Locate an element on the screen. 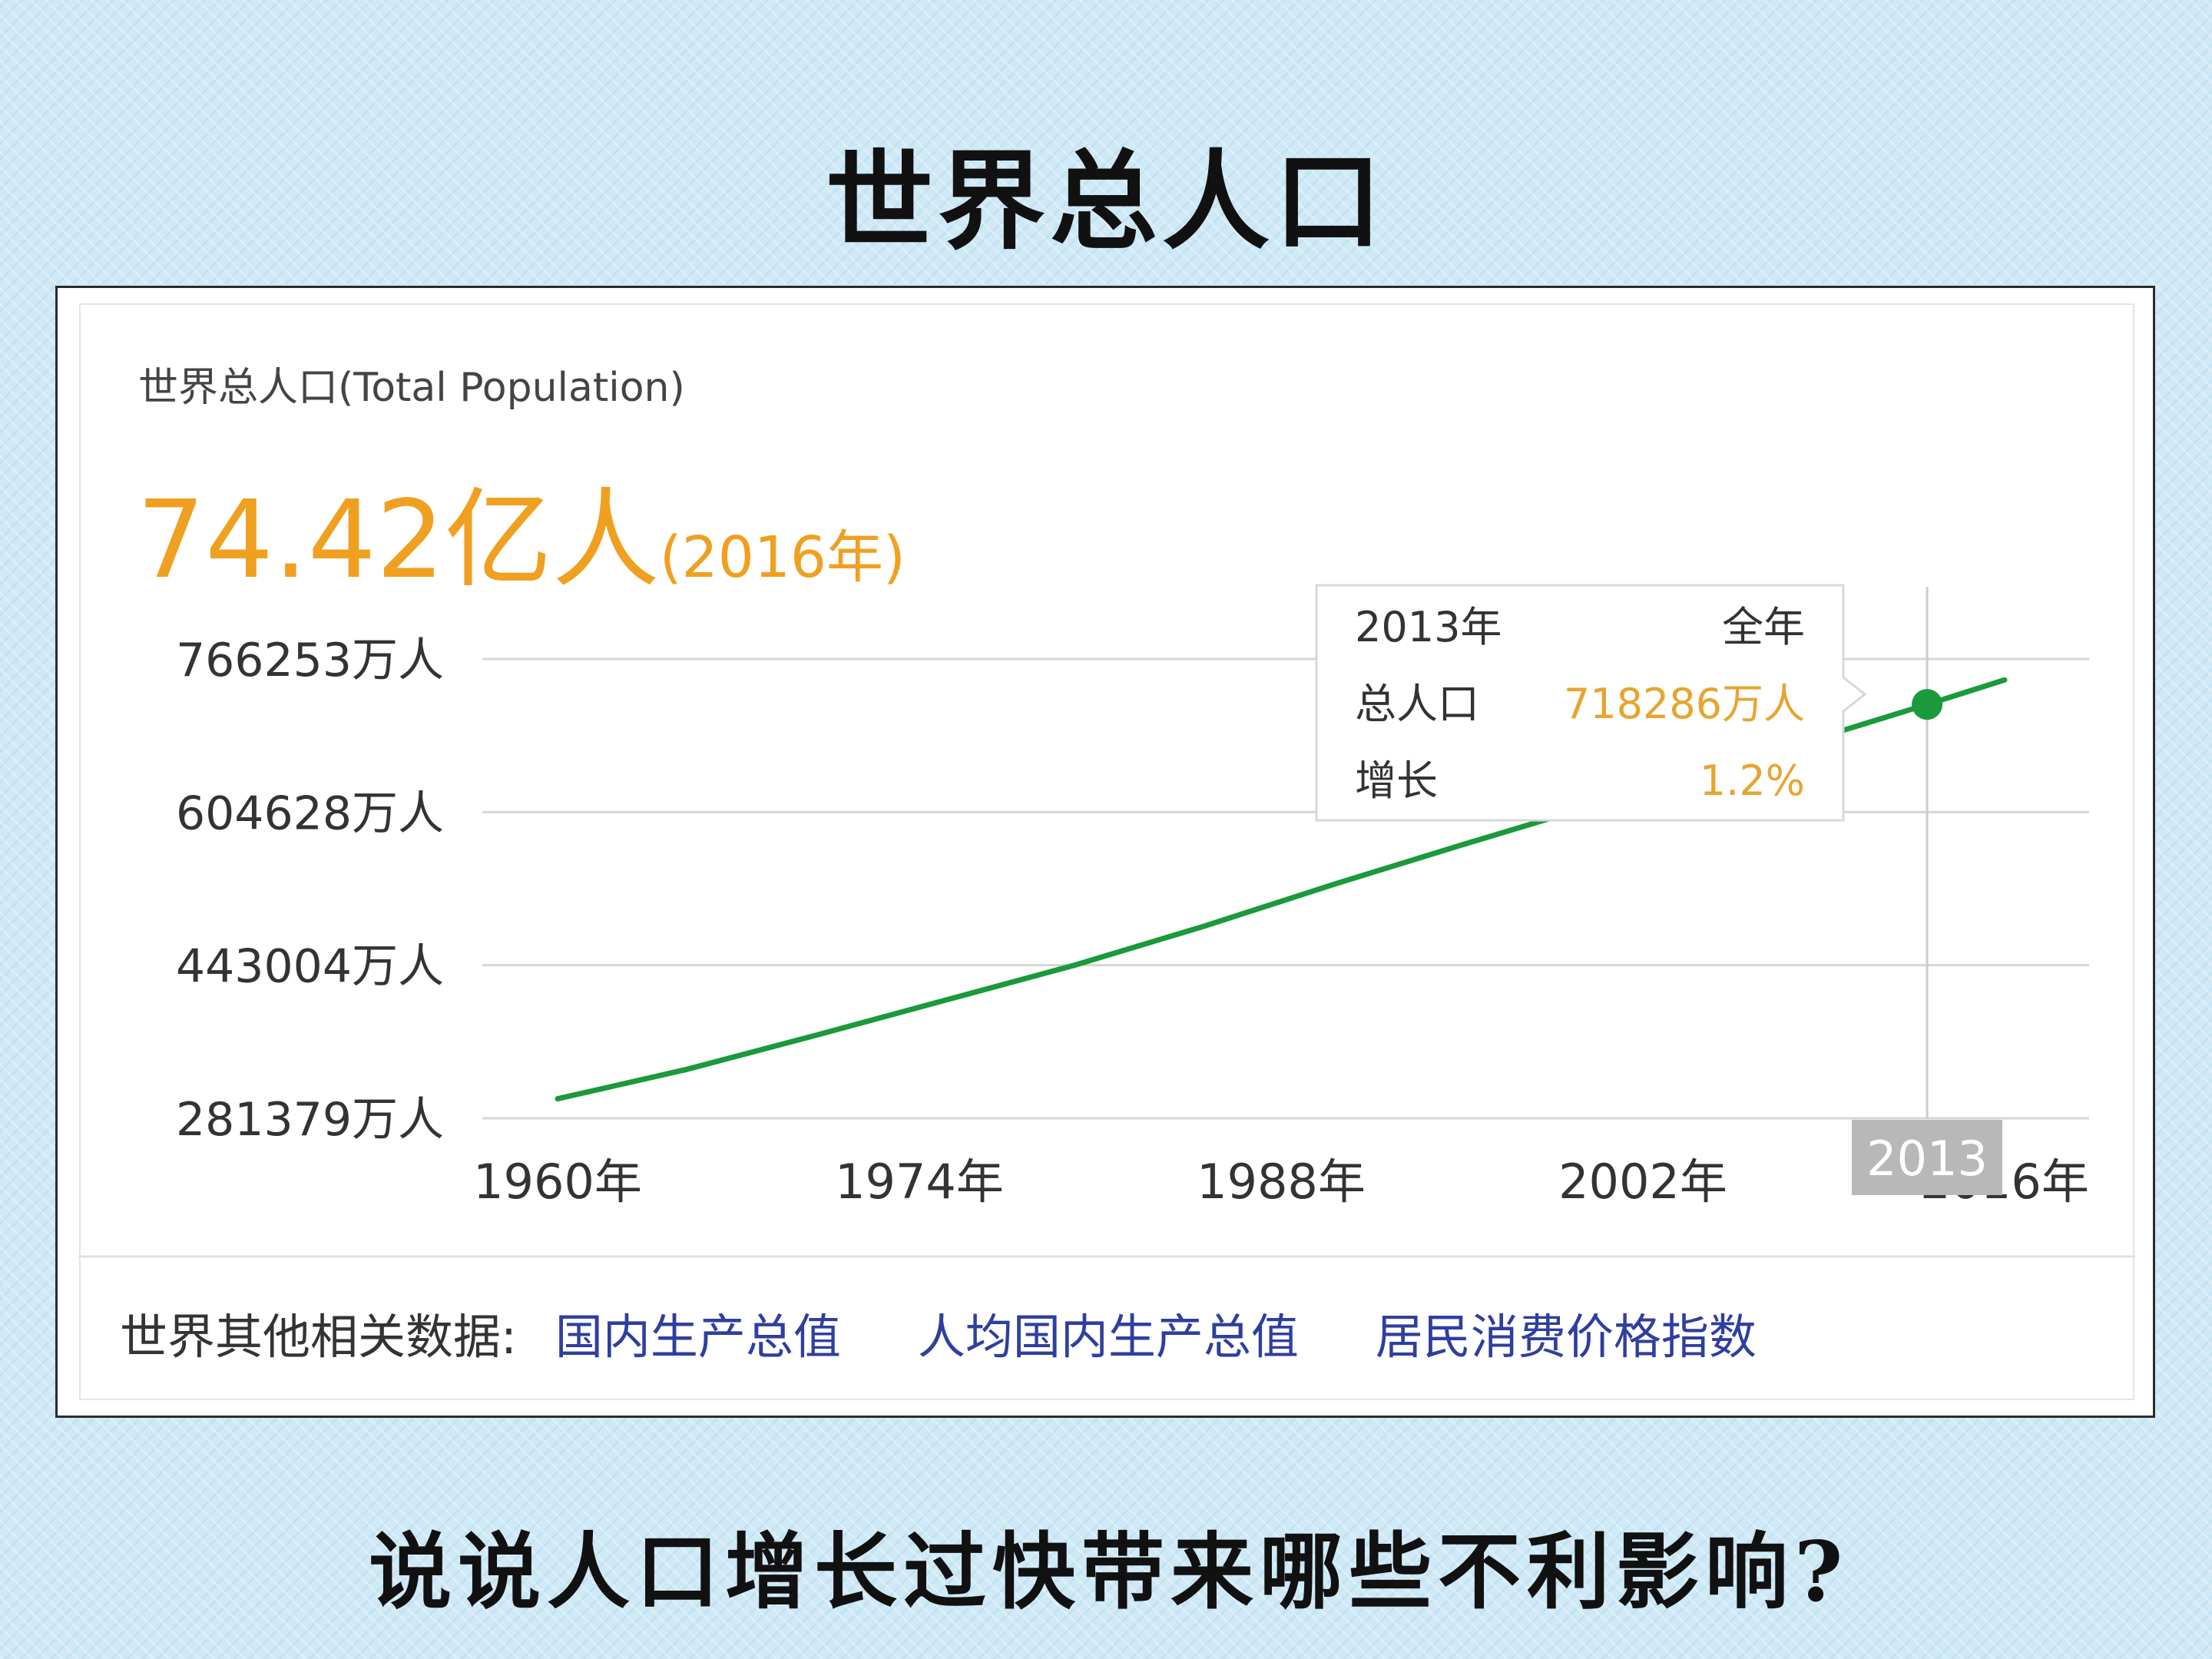 The image size is (2212, 1659). x-tick-labels: 1960年 1974年 1988年 2002年 2016年 is located at coordinates (1281, 1182).